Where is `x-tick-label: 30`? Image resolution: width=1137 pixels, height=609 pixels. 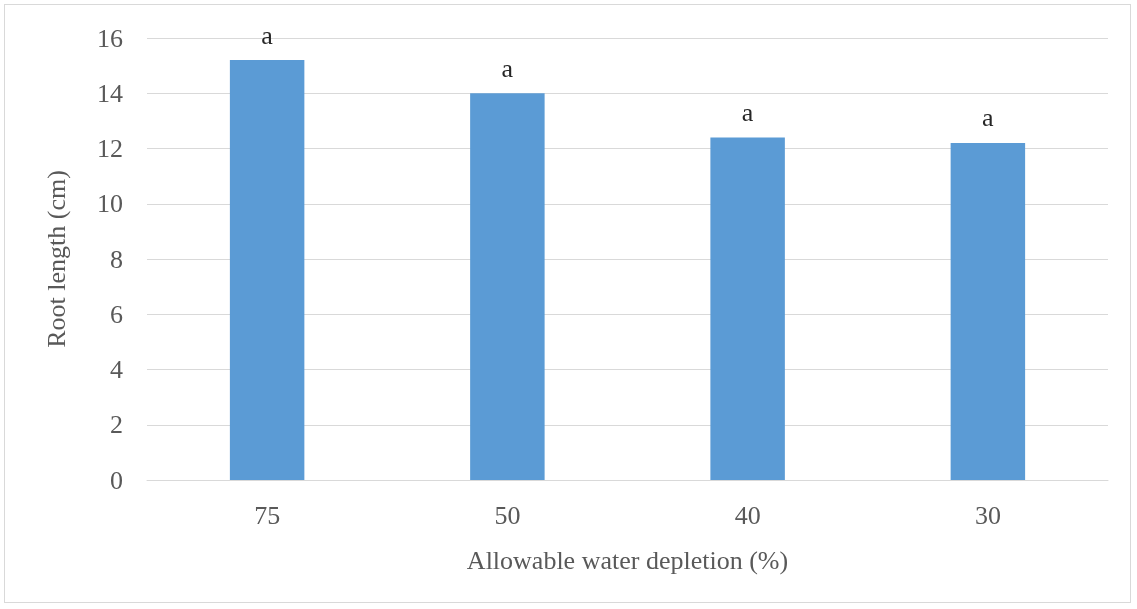 x-tick-label: 30 is located at coordinates (987, 515).